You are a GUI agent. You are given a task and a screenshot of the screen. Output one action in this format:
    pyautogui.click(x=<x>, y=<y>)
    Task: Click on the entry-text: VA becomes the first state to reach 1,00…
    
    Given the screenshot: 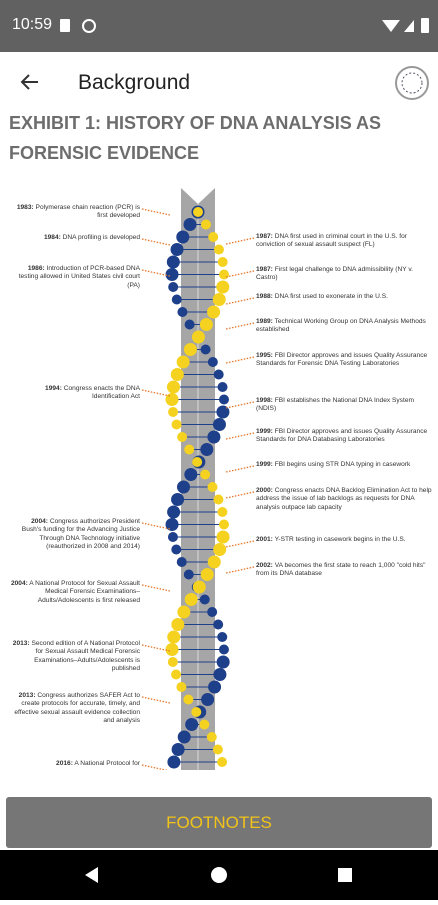 What is the action you would take?
    pyautogui.click(x=341, y=570)
    